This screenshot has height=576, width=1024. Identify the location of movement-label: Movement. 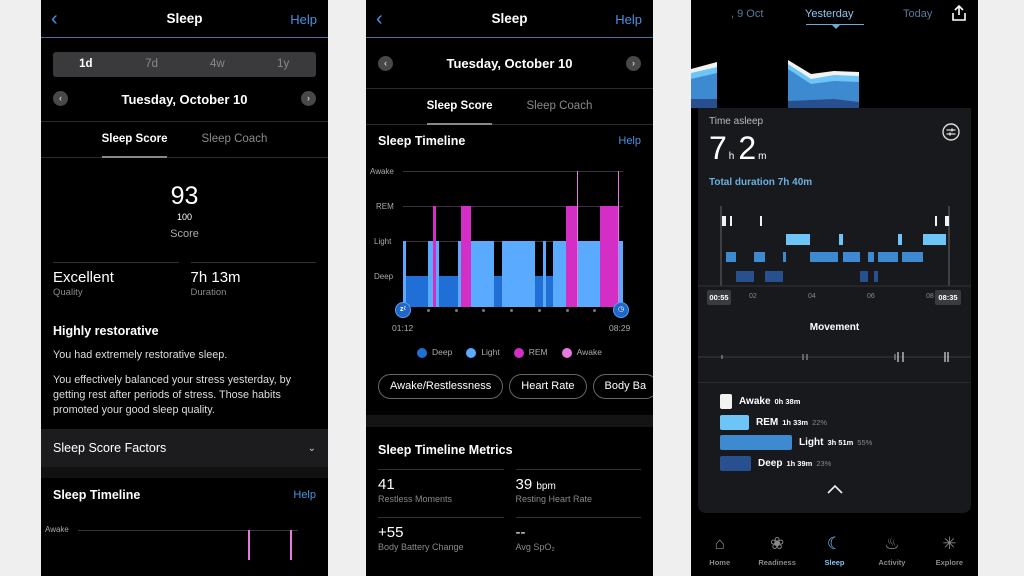
(834, 327).